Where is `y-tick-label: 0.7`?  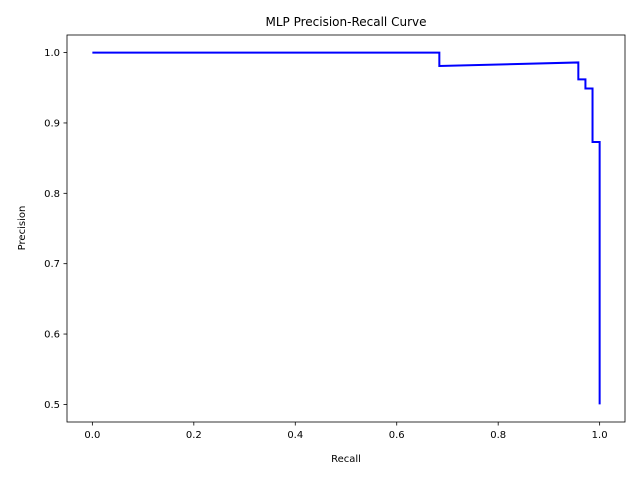 y-tick-label: 0.7 is located at coordinates (52, 264).